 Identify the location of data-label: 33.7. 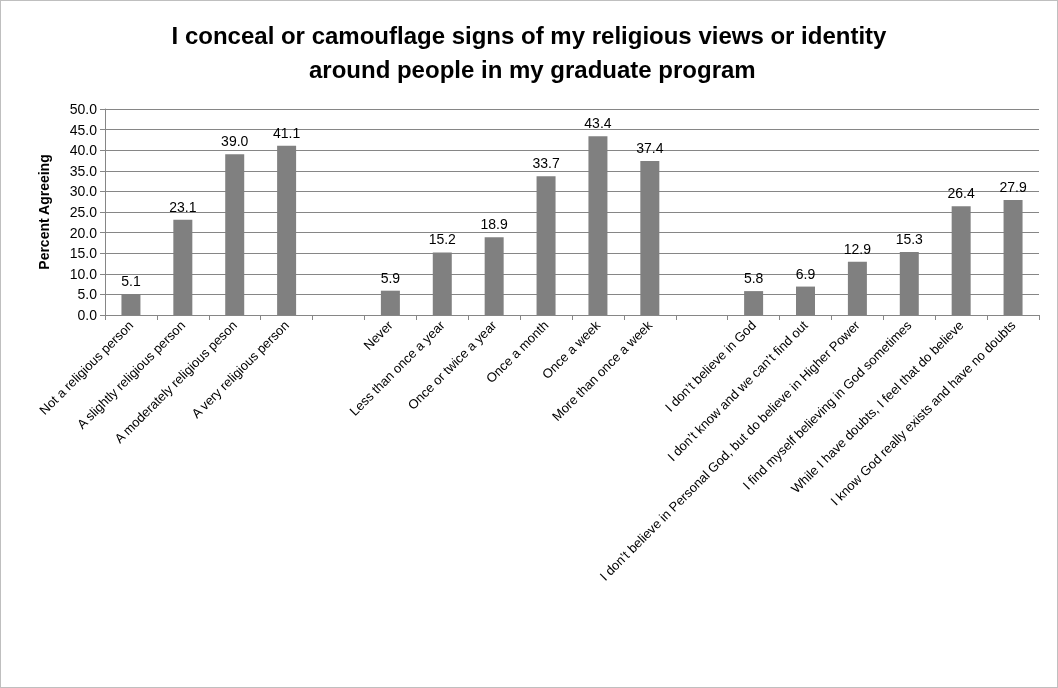
(546, 163).